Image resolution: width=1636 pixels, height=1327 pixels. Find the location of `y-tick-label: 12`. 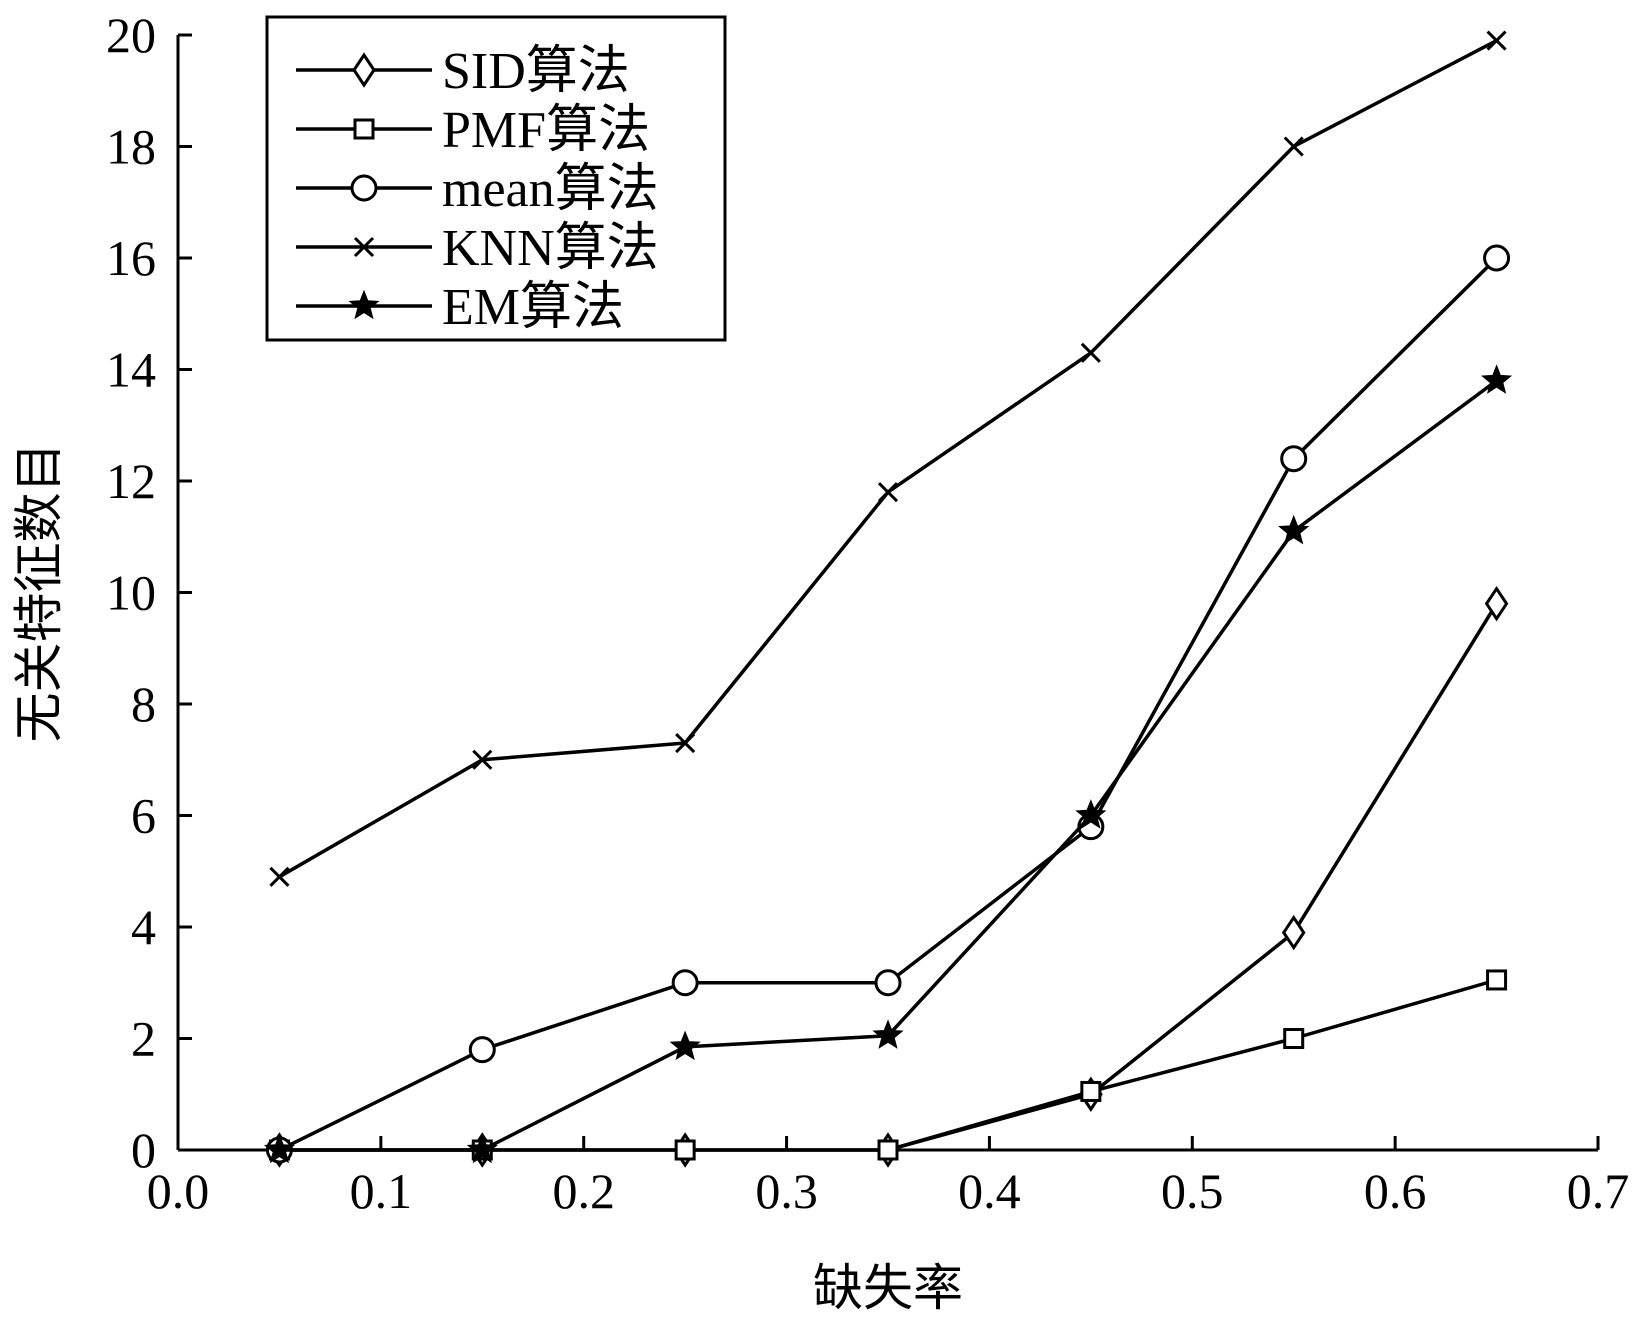

y-tick-label: 12 is located at coordinates (131, 481).